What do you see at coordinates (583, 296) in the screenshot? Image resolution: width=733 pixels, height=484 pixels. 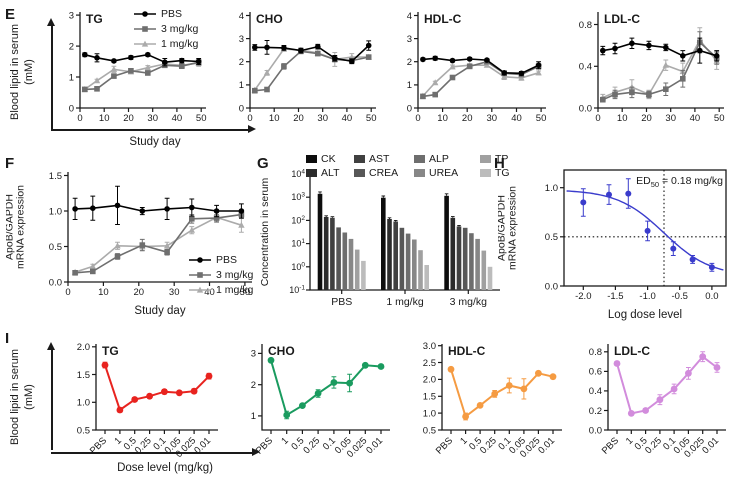 I see `svg-text: -2.0` at bounding box center [583, 296].